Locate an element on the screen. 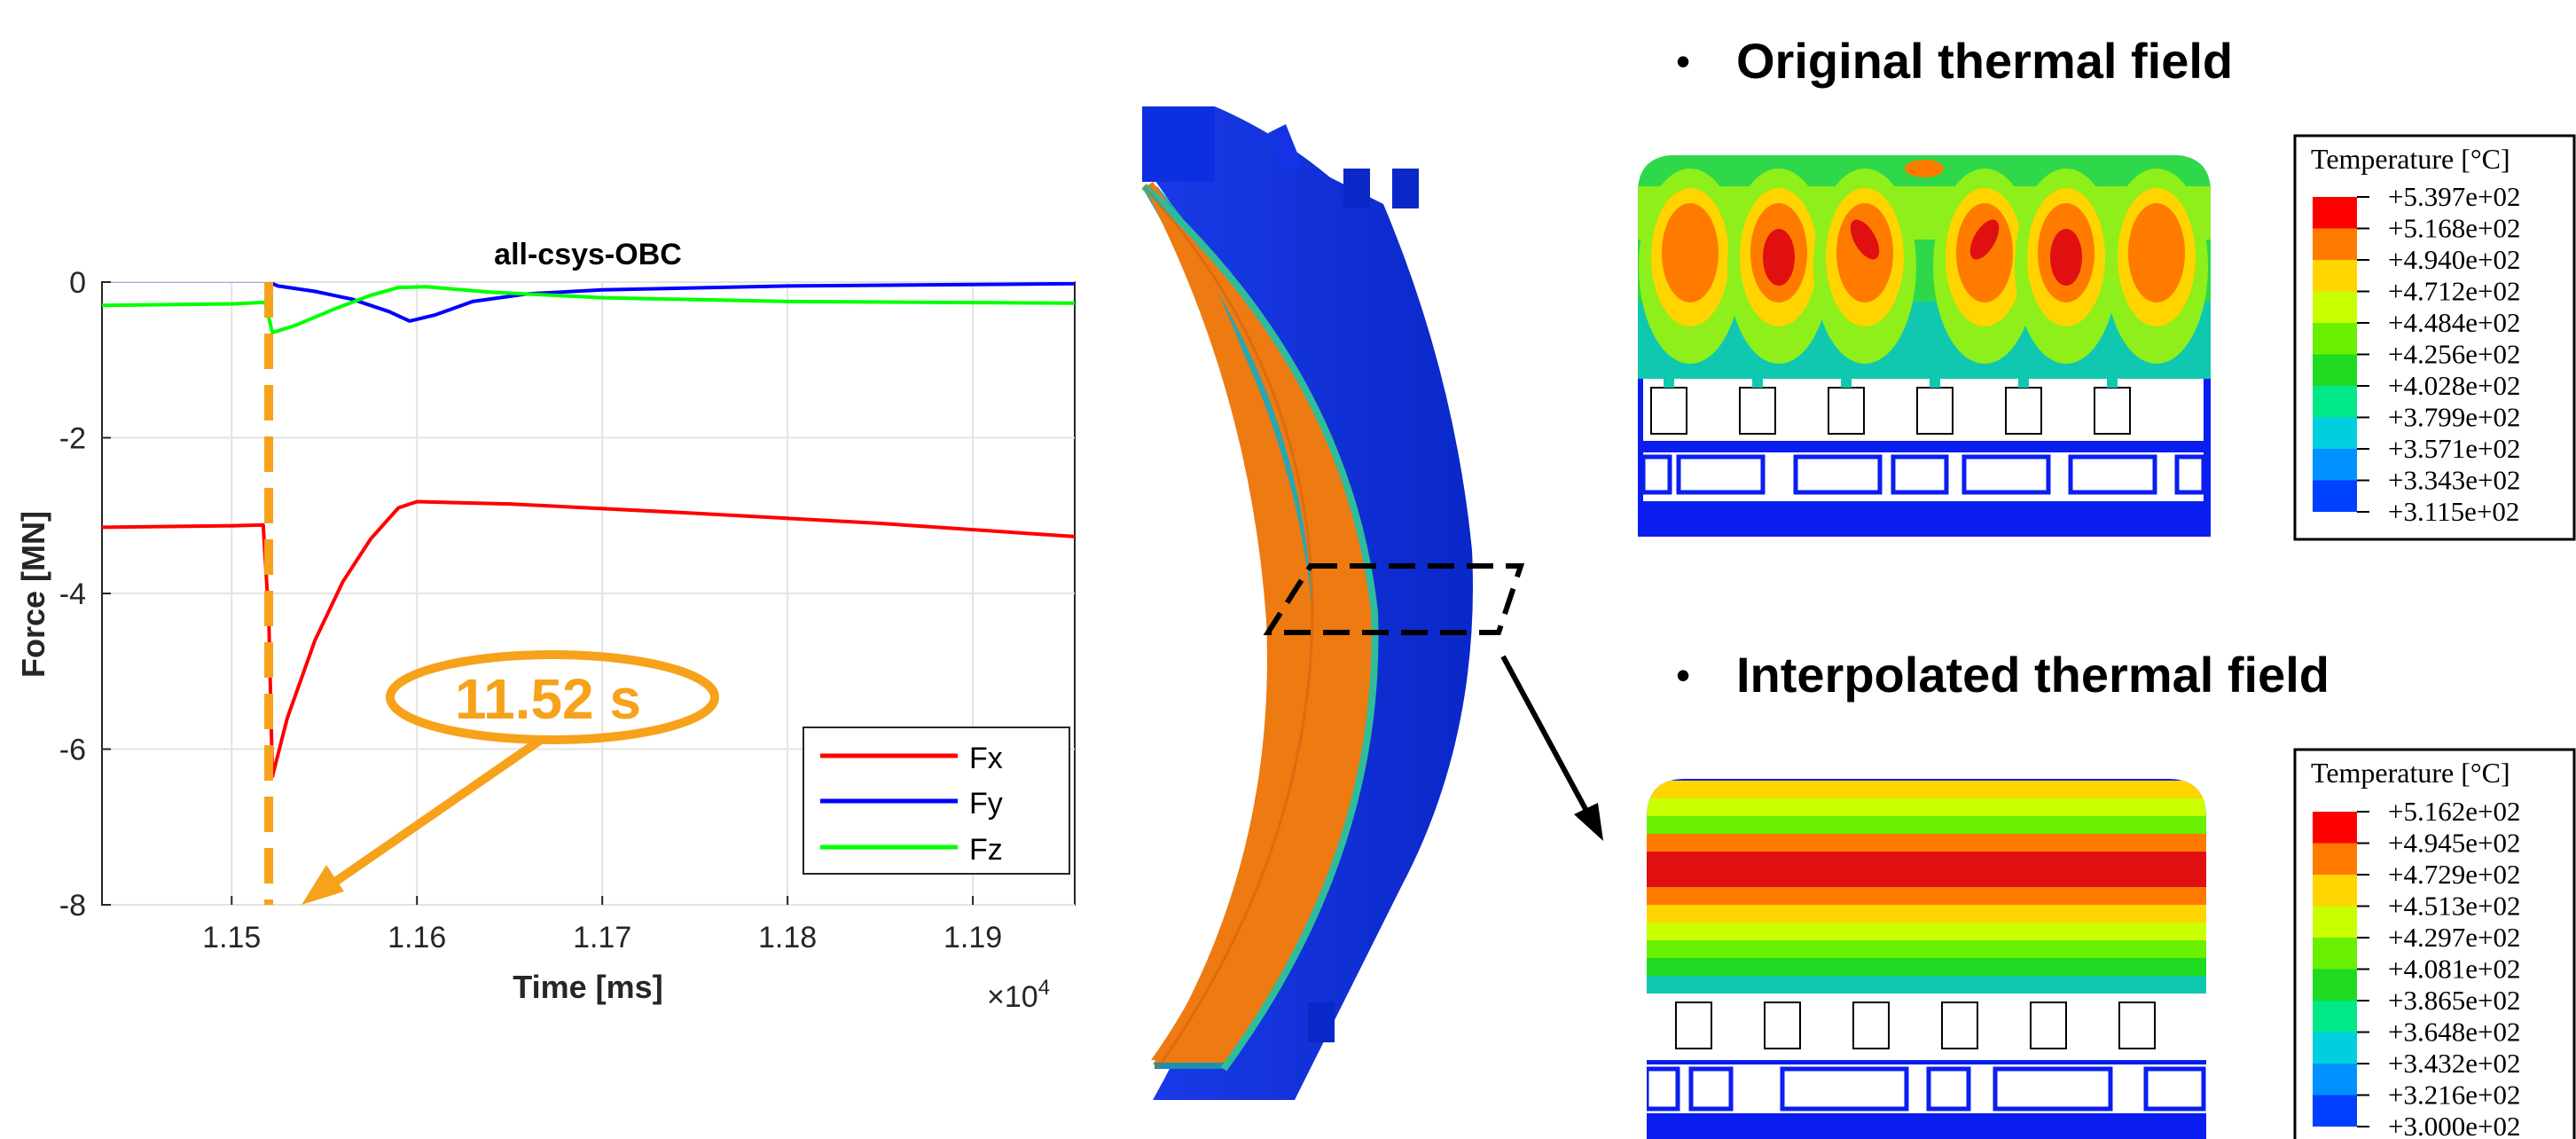  x-ticks: 1.15 1.16 1.17 1.18 1.19 is located at coordinates (602, 925).